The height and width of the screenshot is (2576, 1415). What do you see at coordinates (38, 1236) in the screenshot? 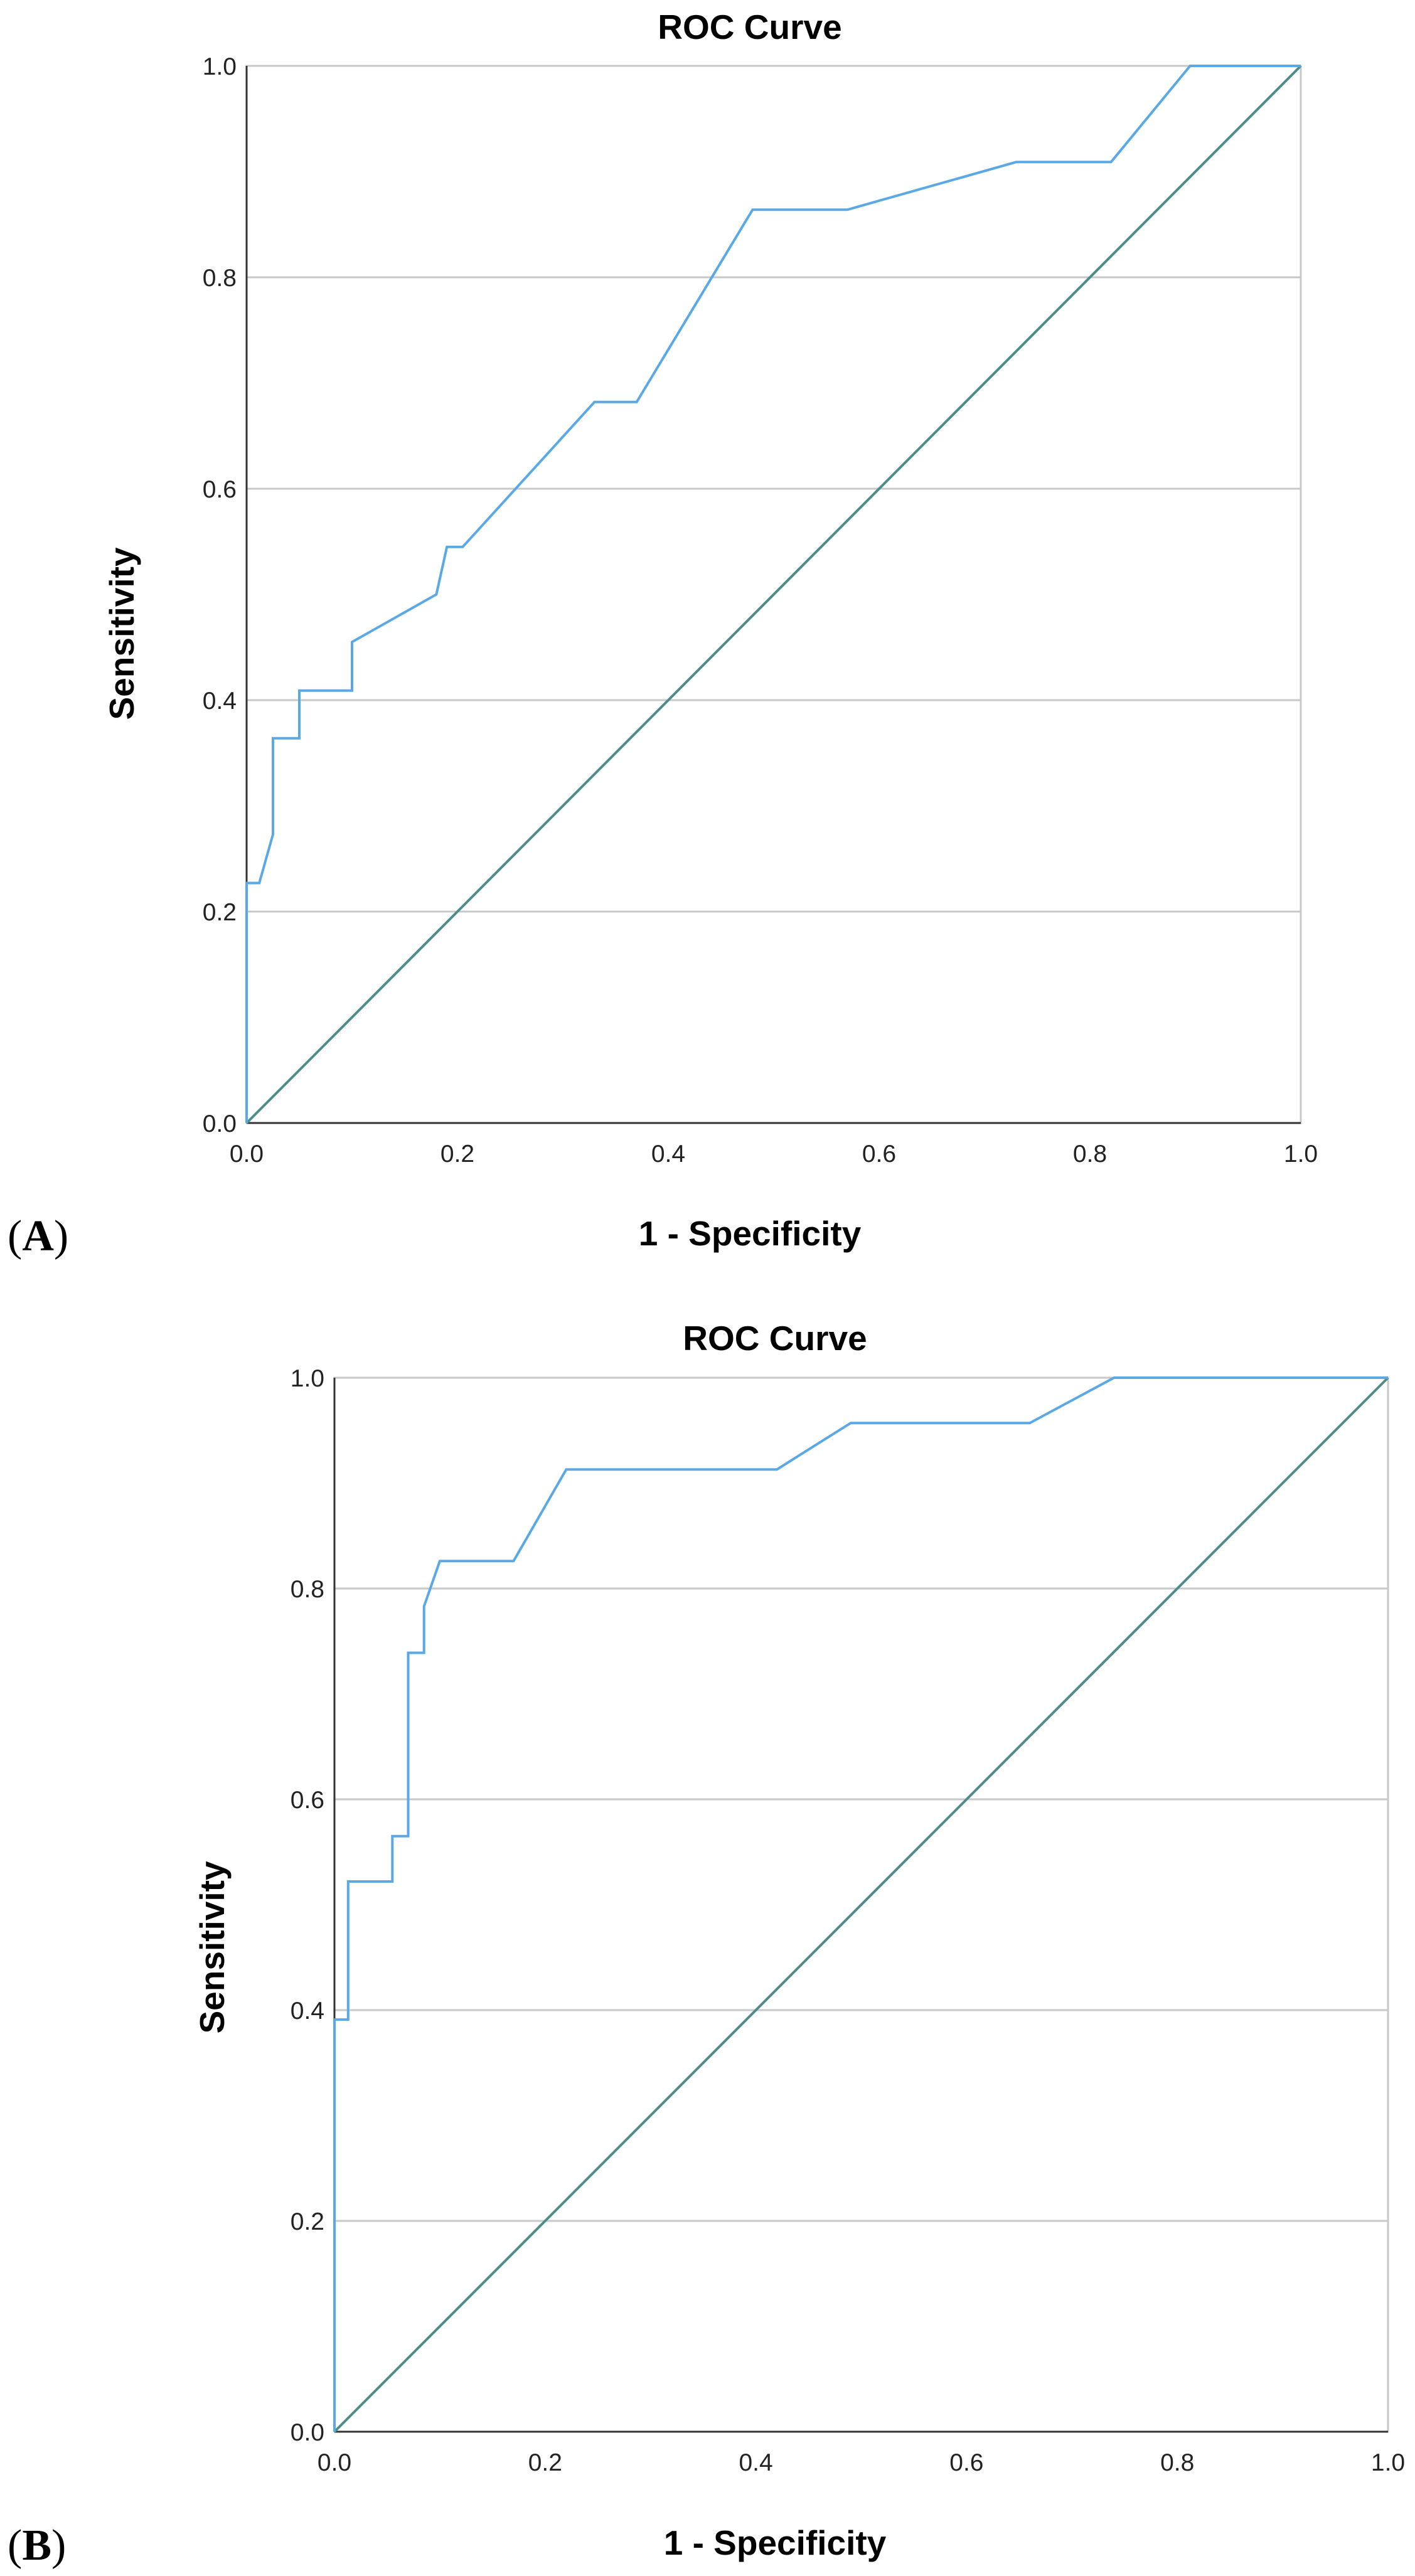
I see `panel-label: (A)` at bounding box center [38, 1236].